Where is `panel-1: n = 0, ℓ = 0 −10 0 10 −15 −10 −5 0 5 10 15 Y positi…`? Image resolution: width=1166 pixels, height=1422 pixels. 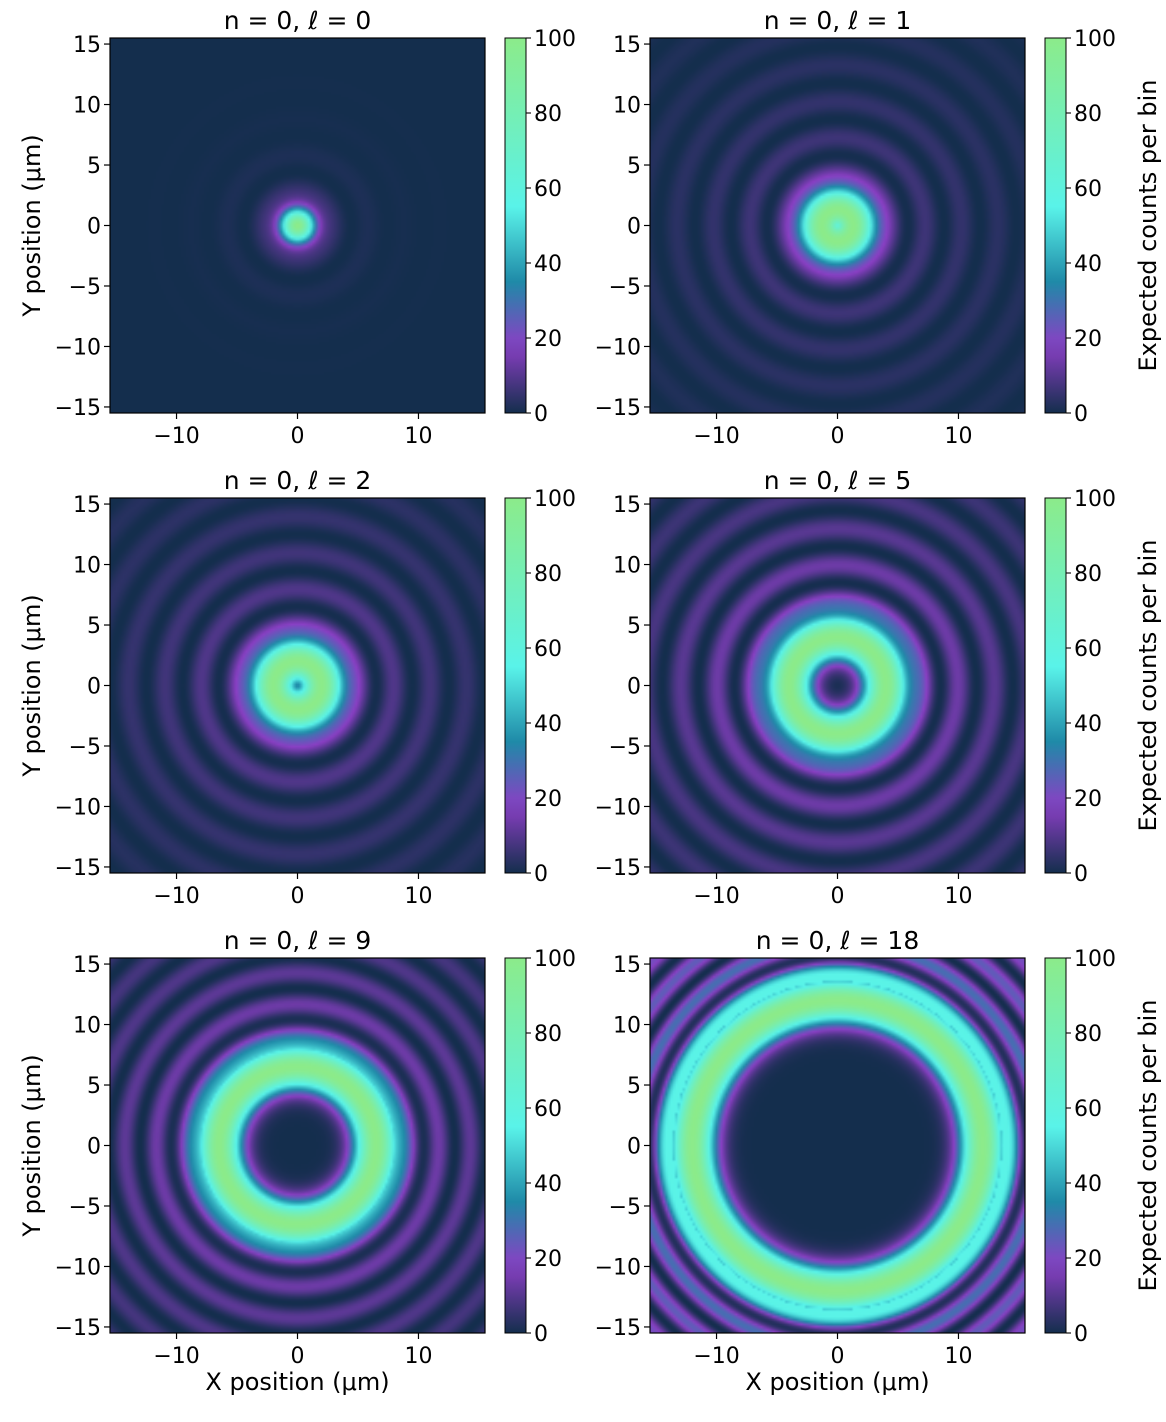
panel-1: n = 0, ℓ = 0 −10 0 10 −15 −10 −5 0 5 10 15 Y positi… is located at coordinates (297, 227).